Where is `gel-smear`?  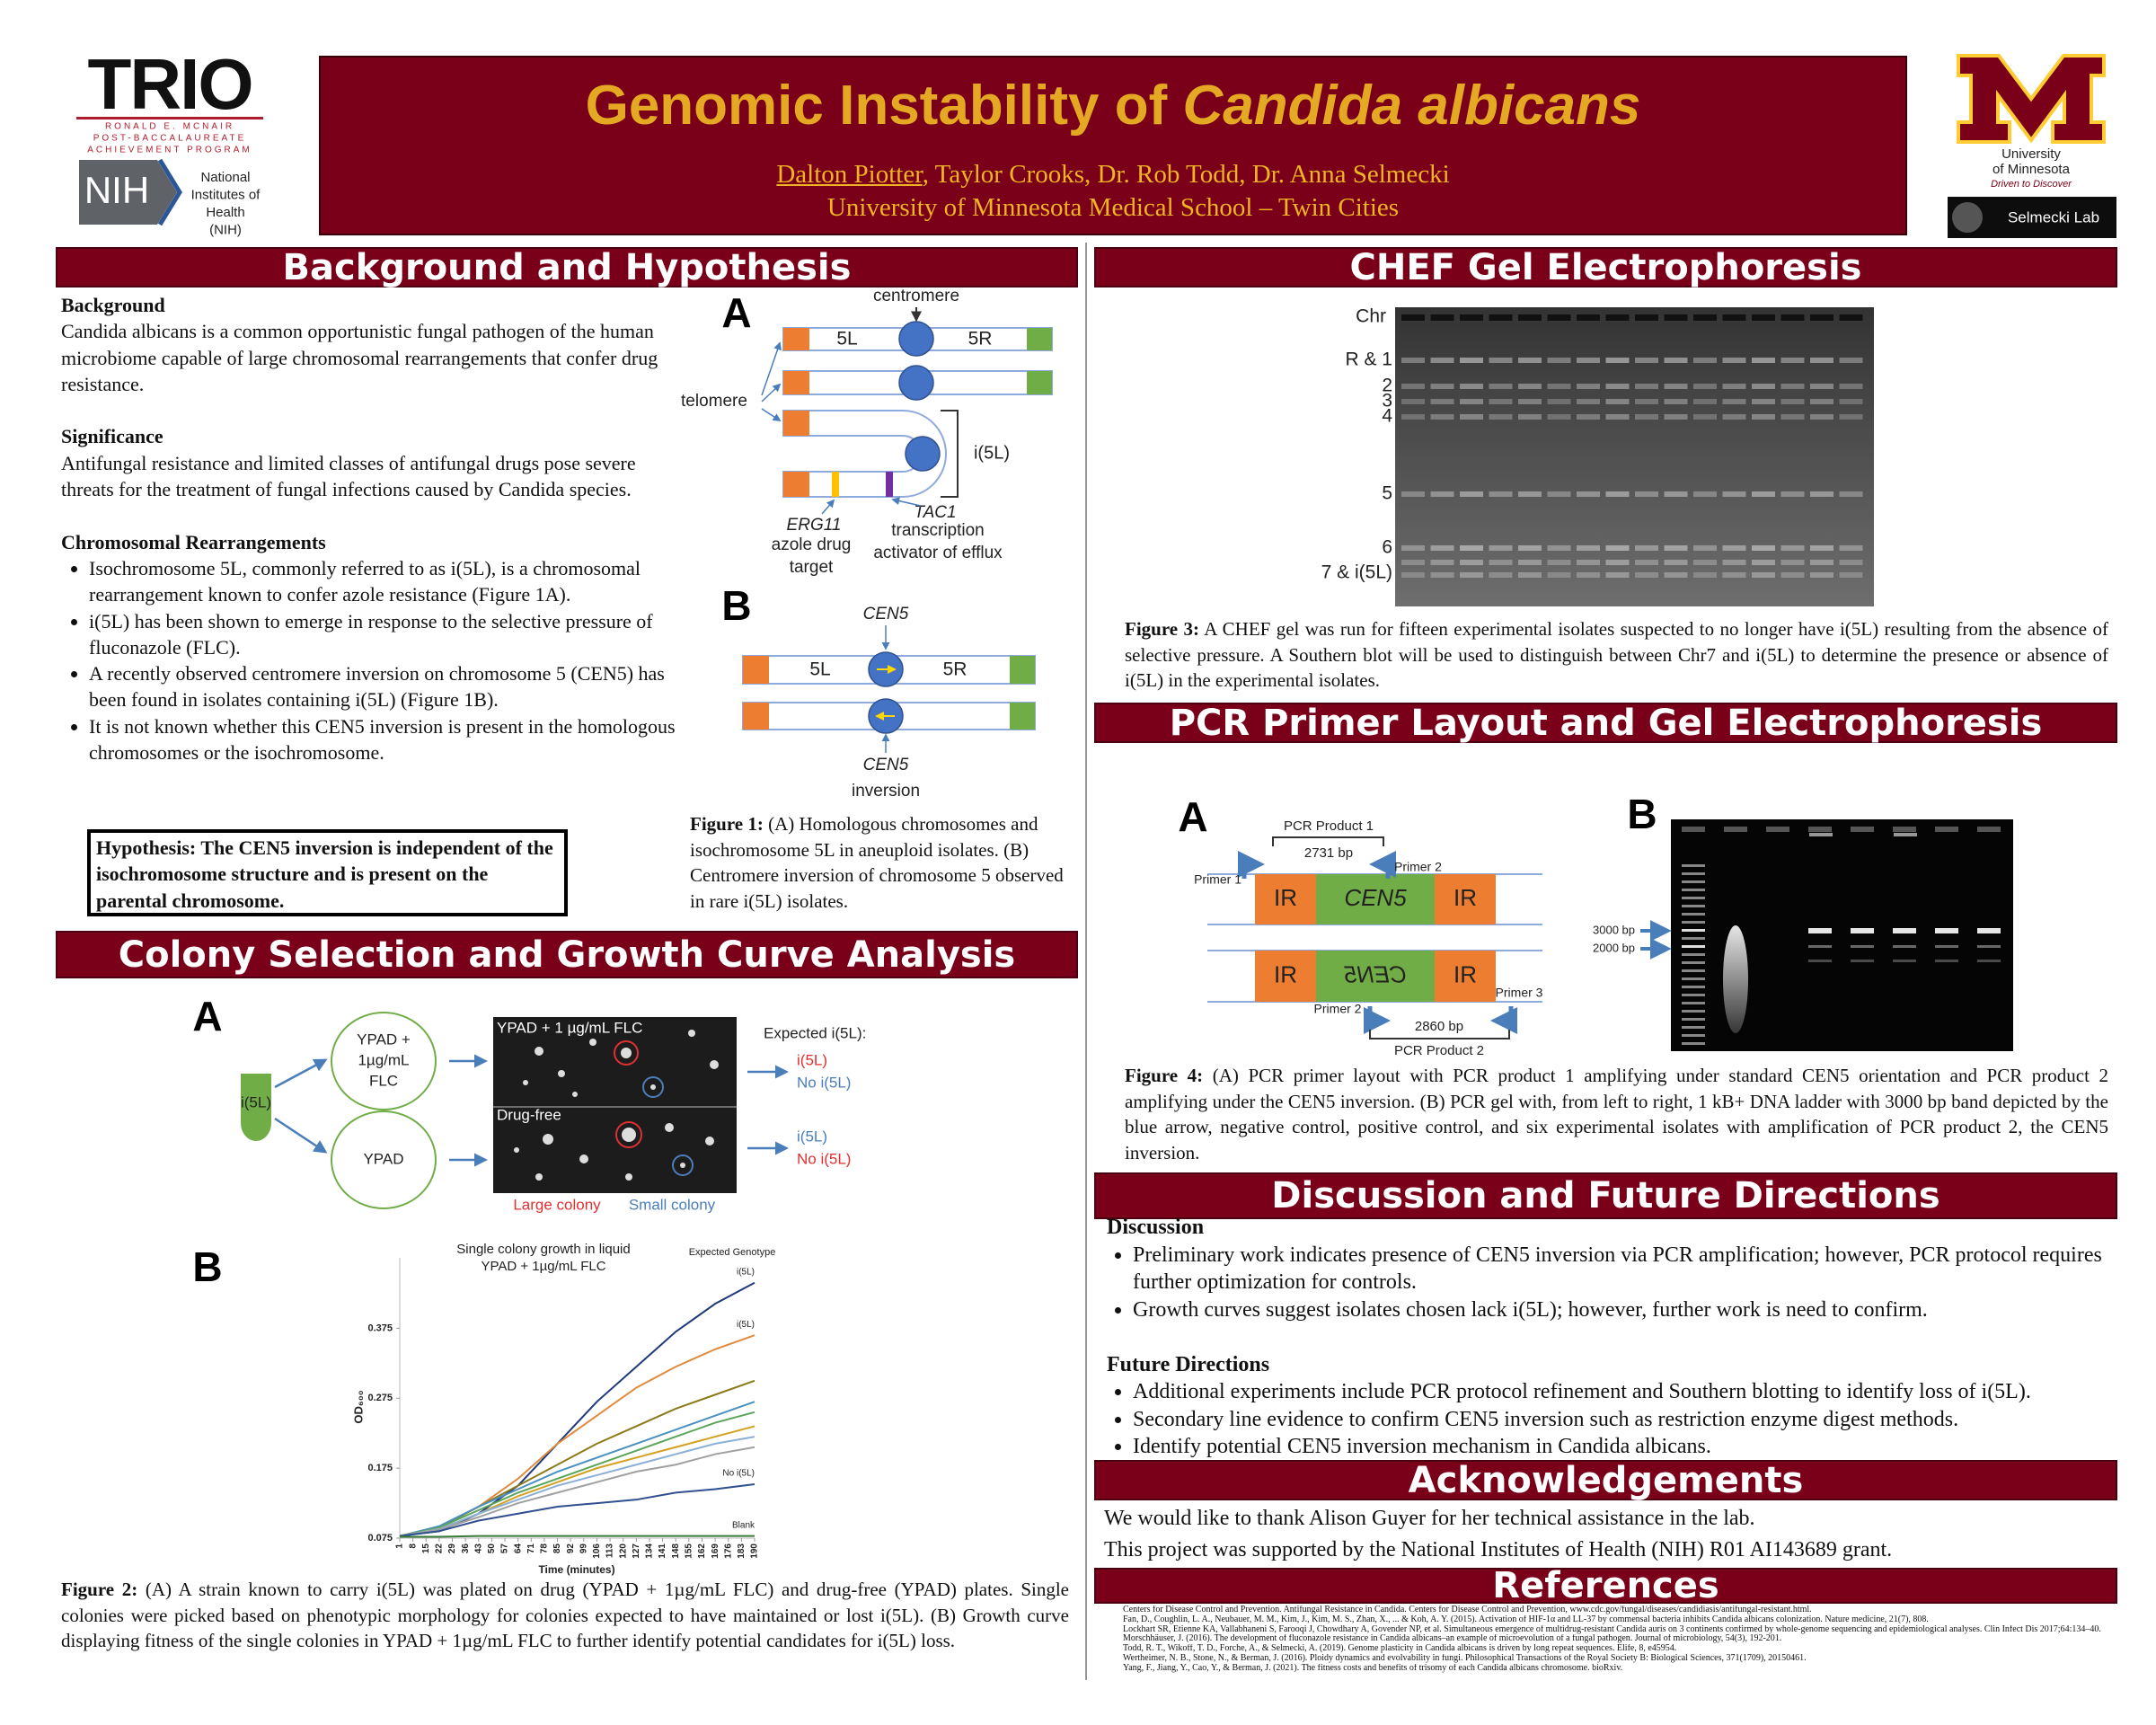
gel-smear is located at coordinates (1736, 979).